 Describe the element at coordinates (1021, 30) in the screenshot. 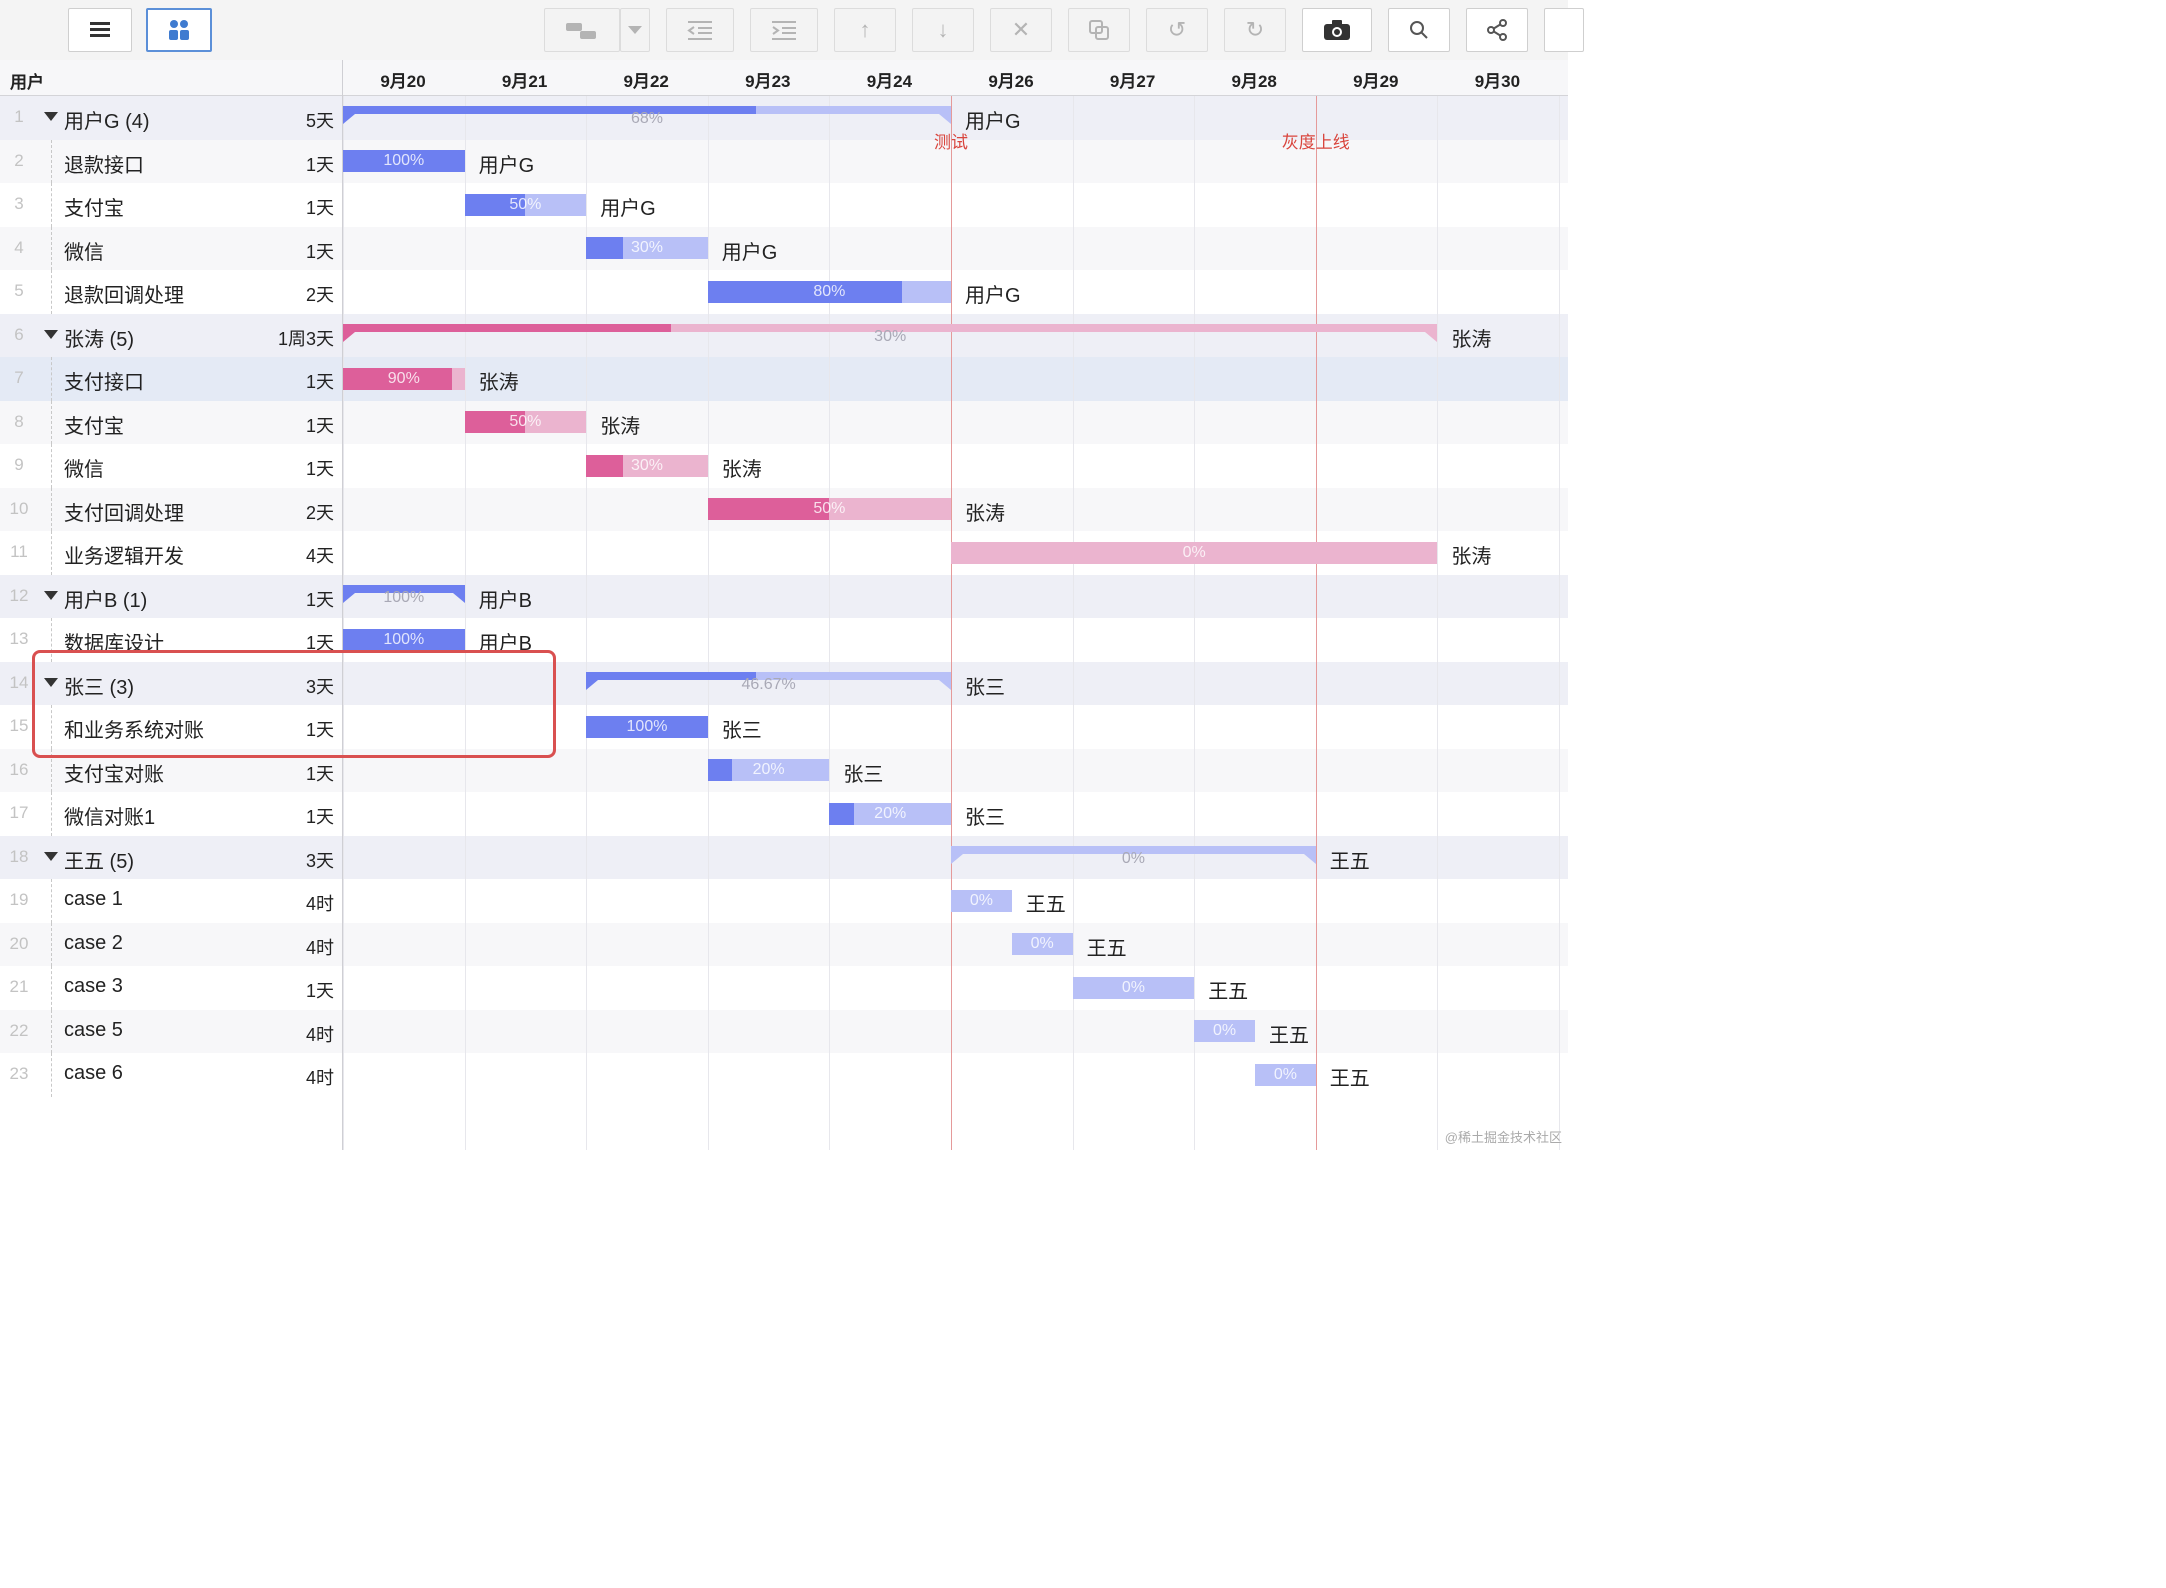

I see `delete-icon: ✕` at that location.